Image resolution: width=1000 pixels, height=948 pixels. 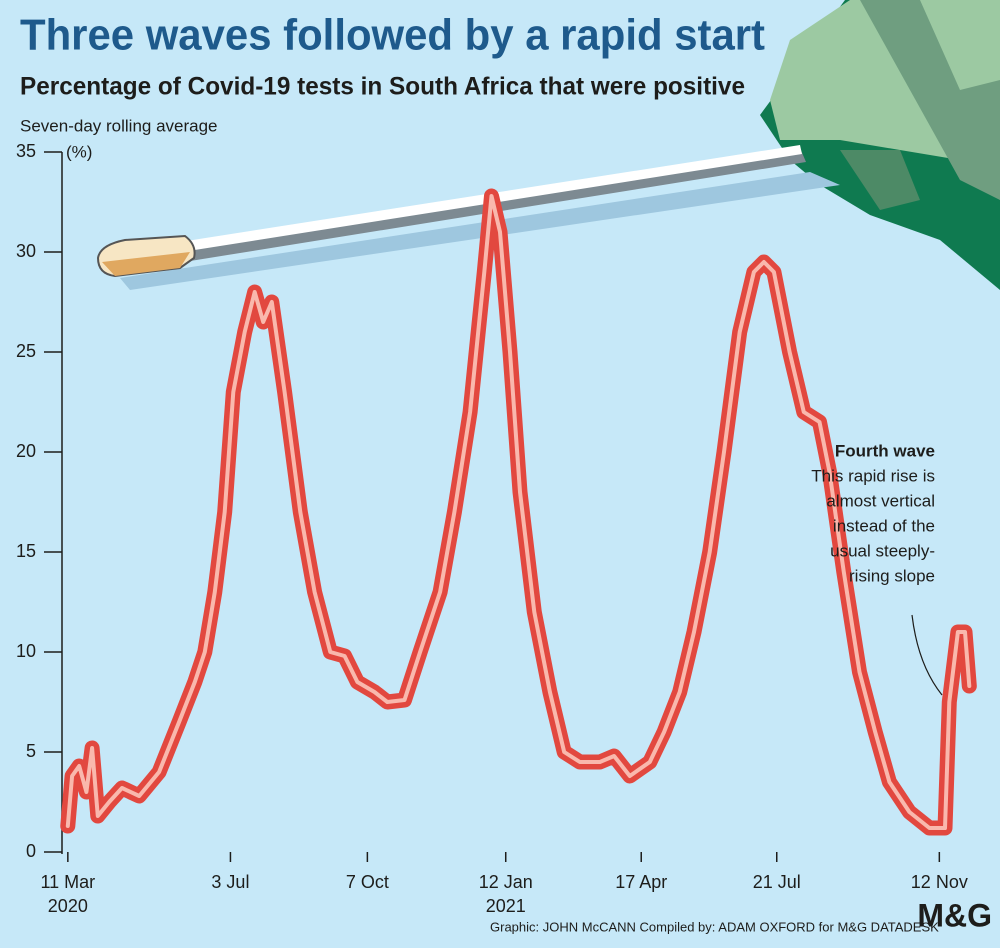 What do you see at coordinates (26, 151) in the screenshot?
I see `y-tick-label: 35` at bounding box center [26, 151].